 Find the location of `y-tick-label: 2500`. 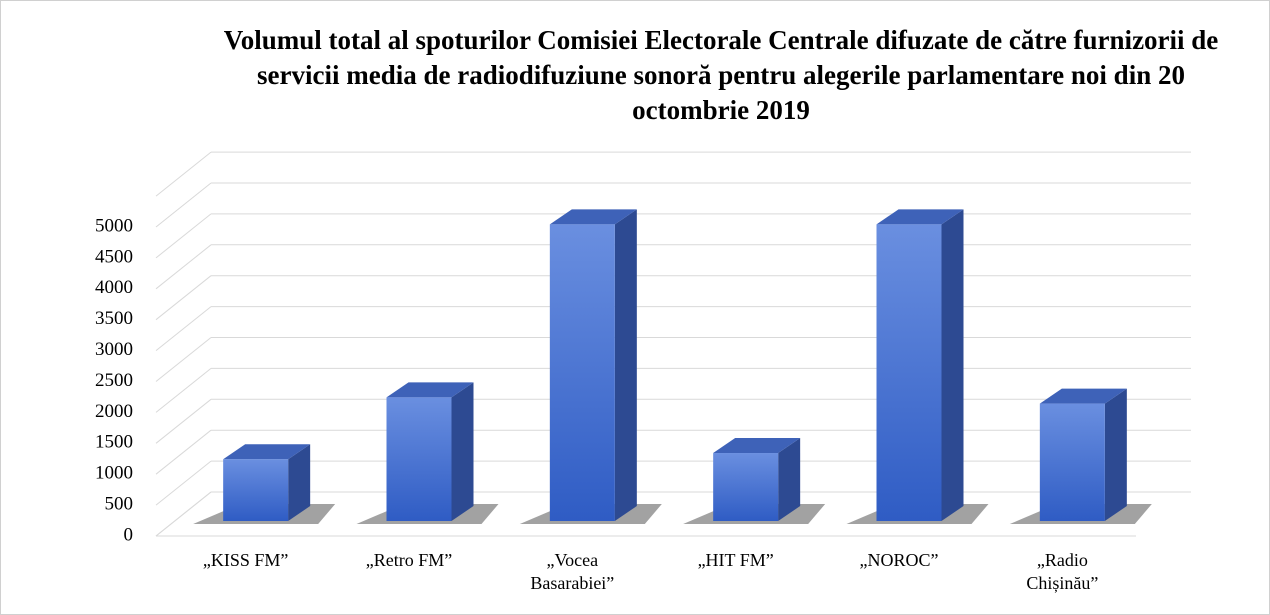

y-tick-label: 2500 is located at coordinates (114, 380).